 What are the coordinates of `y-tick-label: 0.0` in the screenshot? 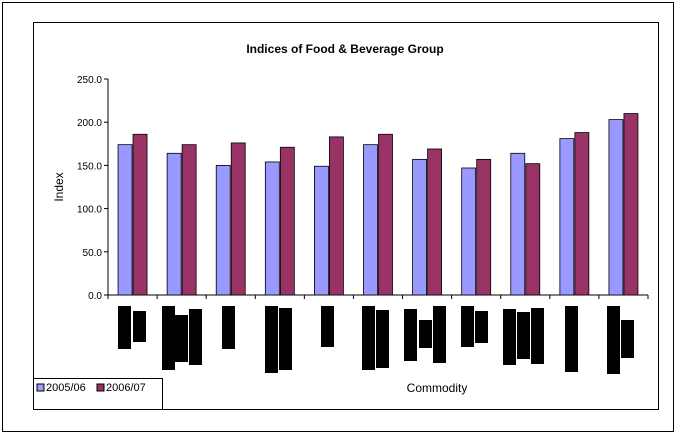 It's located at (95, 296).